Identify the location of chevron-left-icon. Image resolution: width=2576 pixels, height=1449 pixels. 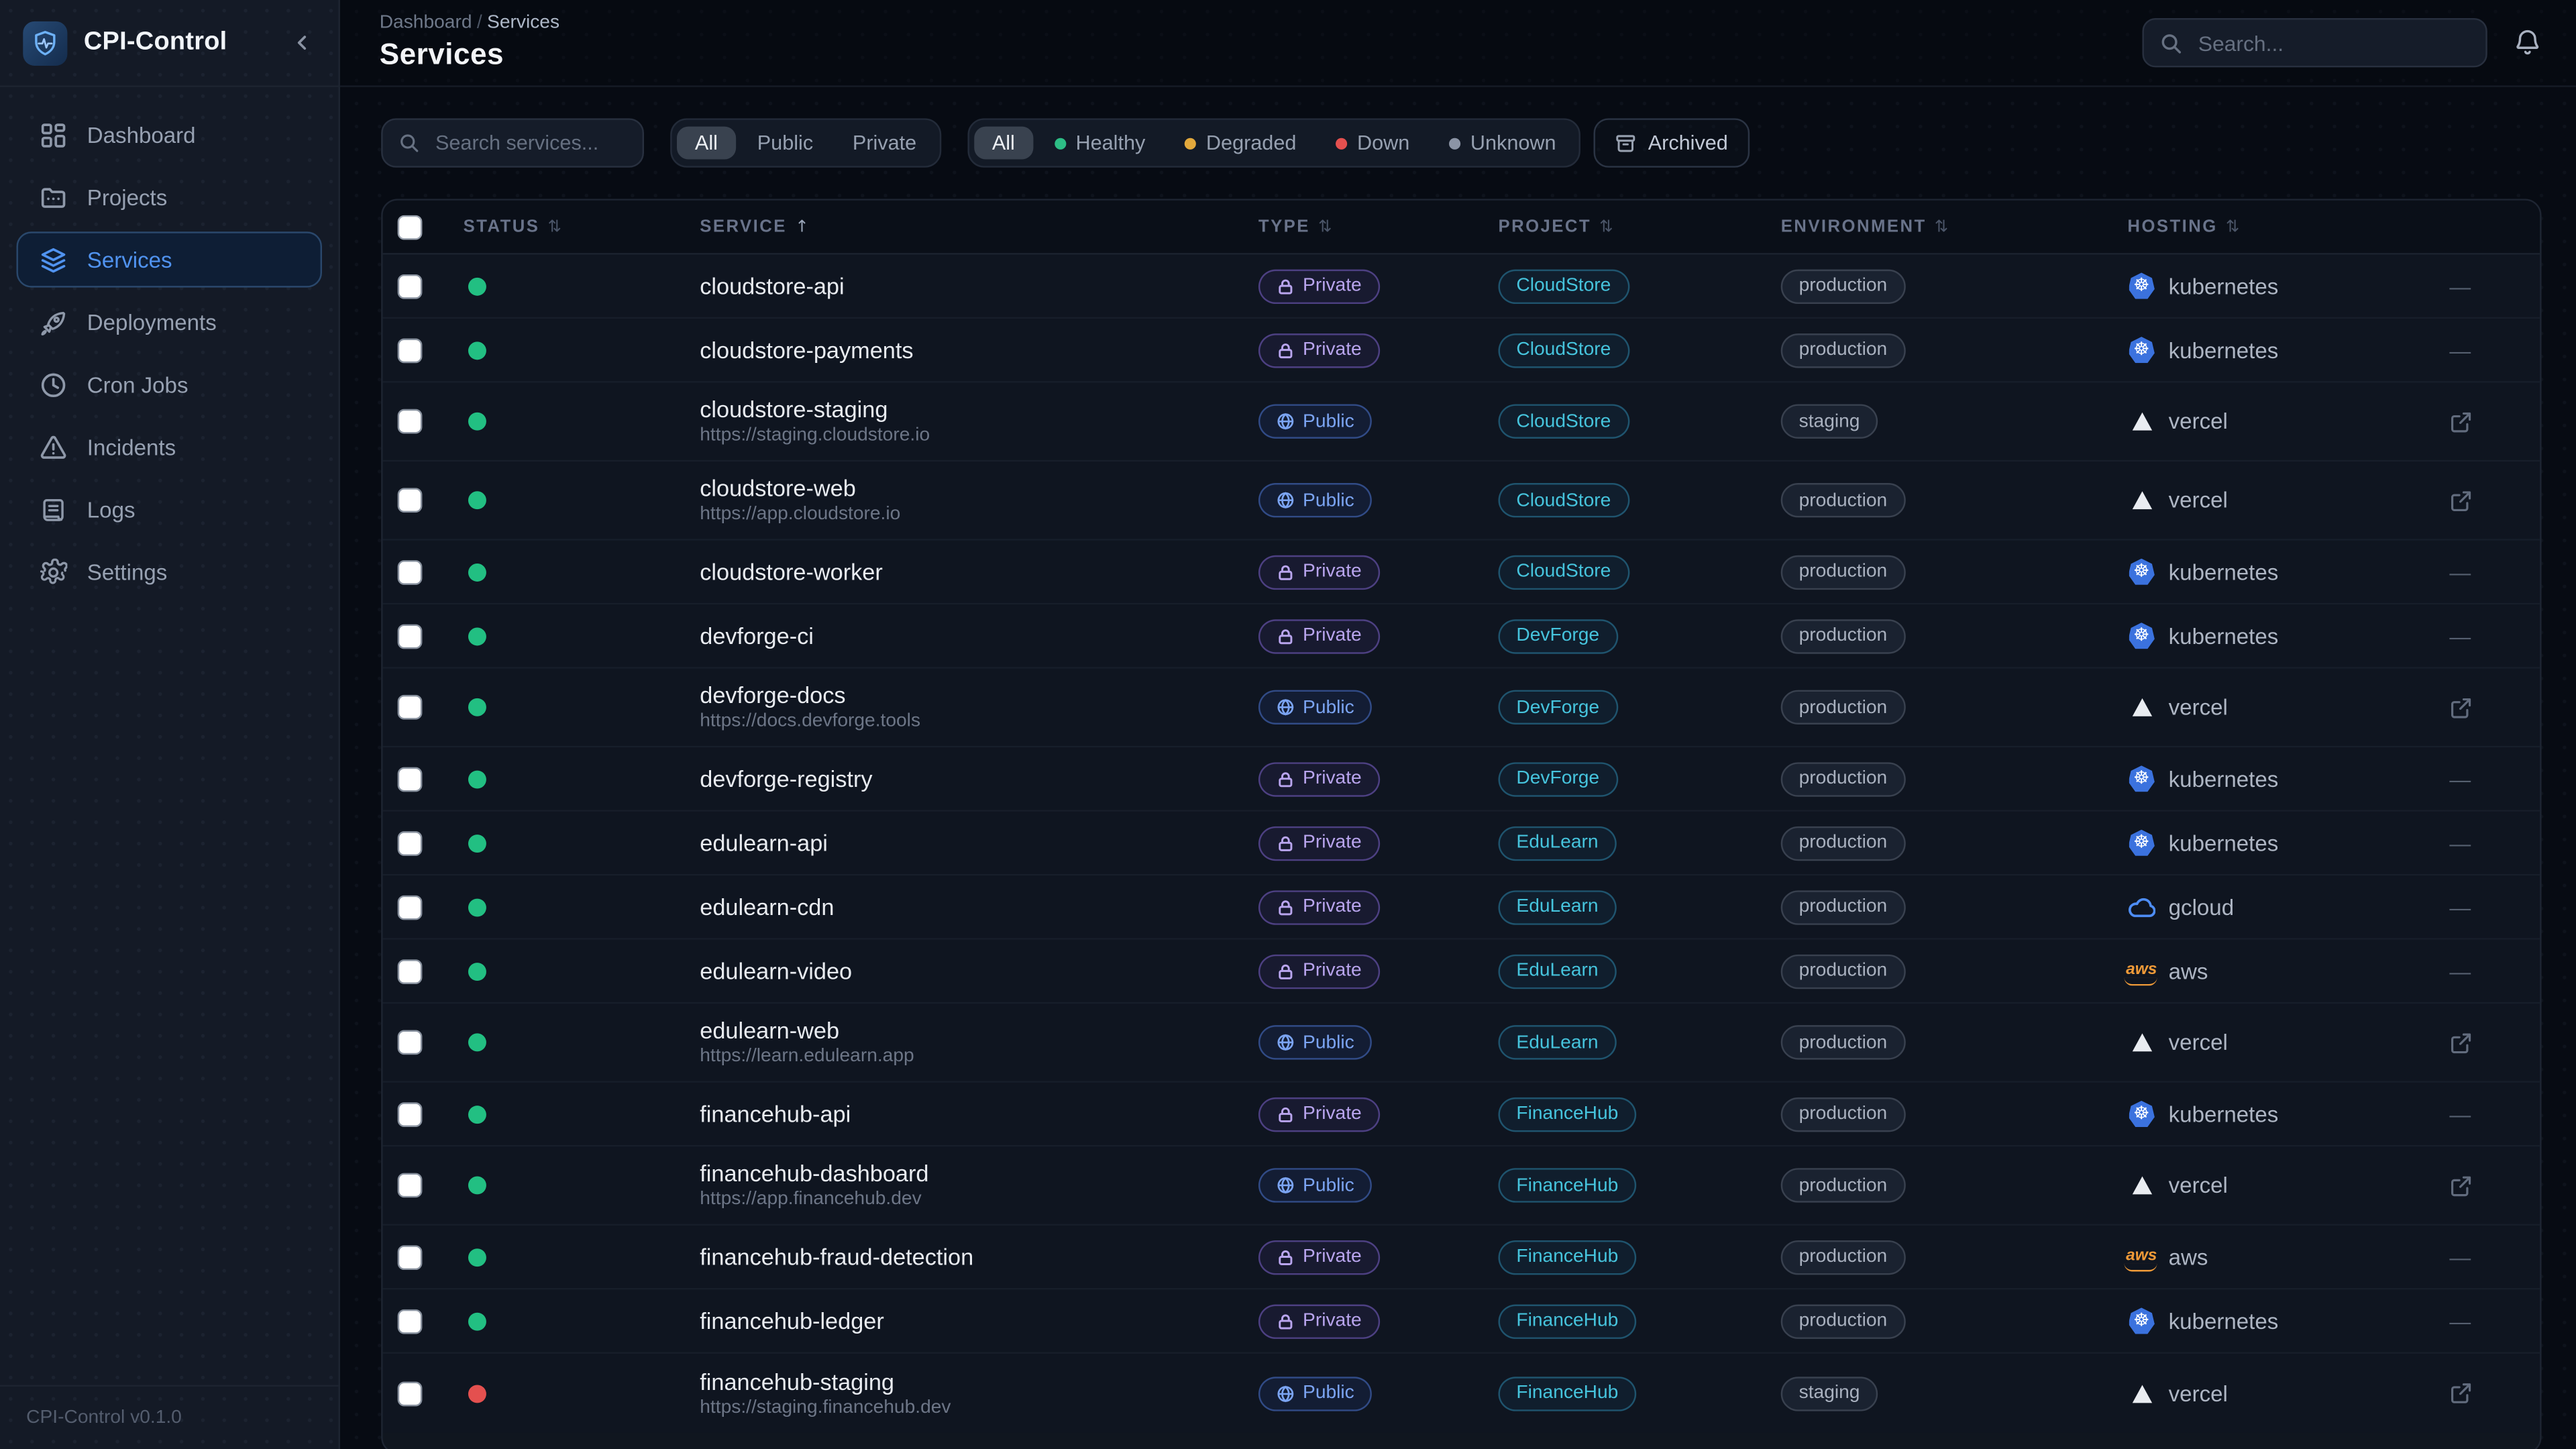
(302, 42).